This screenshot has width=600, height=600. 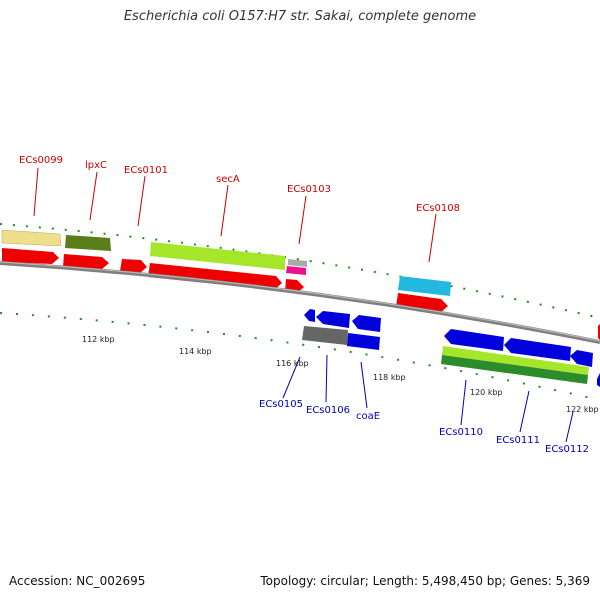 I want to click on gene-ecs0103-cog-bottom, so click(x=296, y=270).